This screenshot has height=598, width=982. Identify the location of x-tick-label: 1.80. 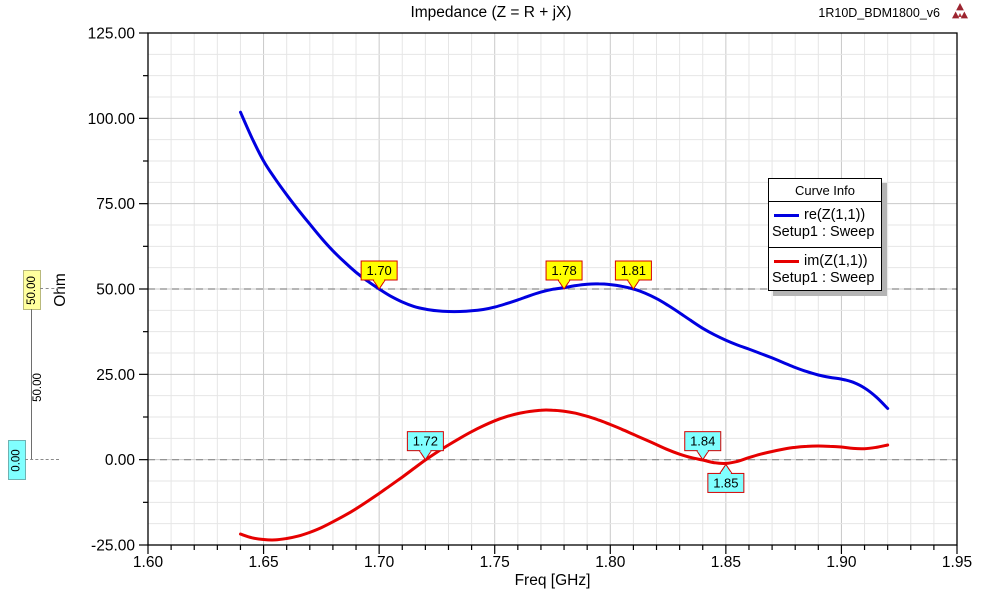
(610, 562).